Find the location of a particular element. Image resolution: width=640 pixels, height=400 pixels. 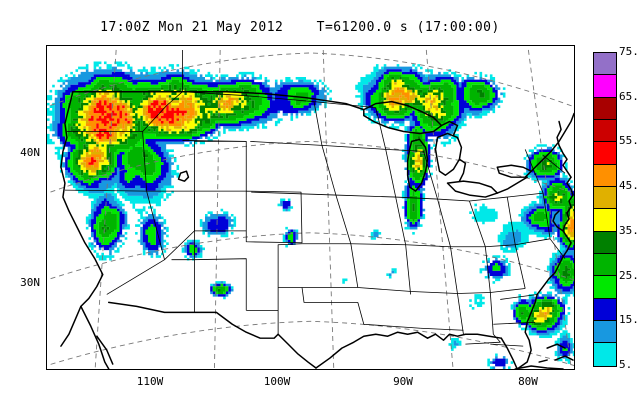

colorbar-tick-75: 75. is located at coordinates (629, 51).